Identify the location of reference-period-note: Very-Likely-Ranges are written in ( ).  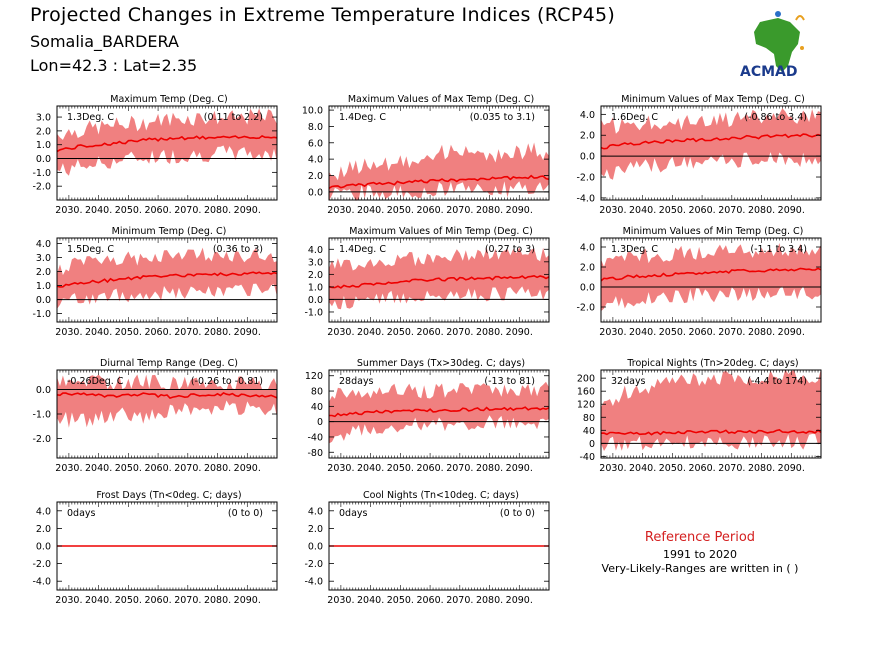
(700, 568).